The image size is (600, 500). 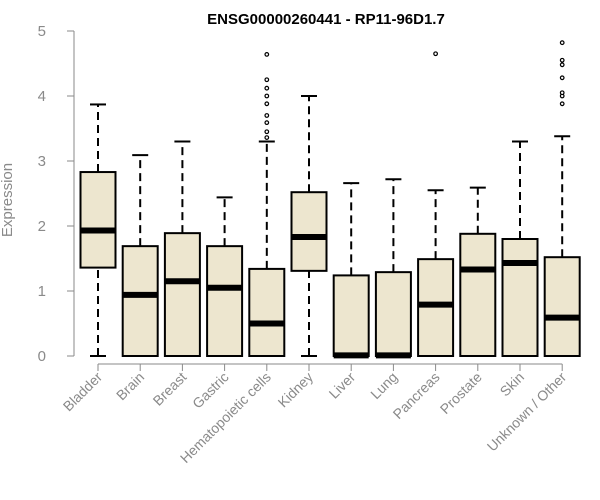 I want to click on box-gastric, so click(x=225, y=276).